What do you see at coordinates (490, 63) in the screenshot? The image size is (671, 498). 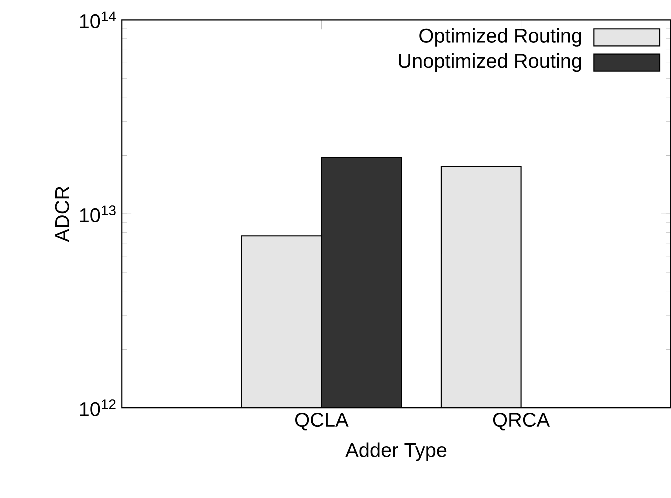 I see `legend-label: Unoptimized Routing` at bounding box center [490, 63].